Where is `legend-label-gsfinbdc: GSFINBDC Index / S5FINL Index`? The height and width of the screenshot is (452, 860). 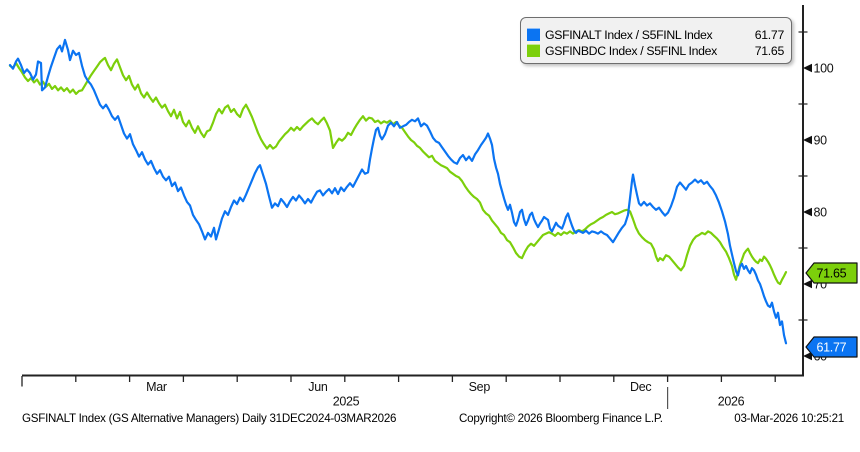 legend-label-gsfinbdc: GSFINBDC Index / S5FINL Index is located at coordinates (631, 50).